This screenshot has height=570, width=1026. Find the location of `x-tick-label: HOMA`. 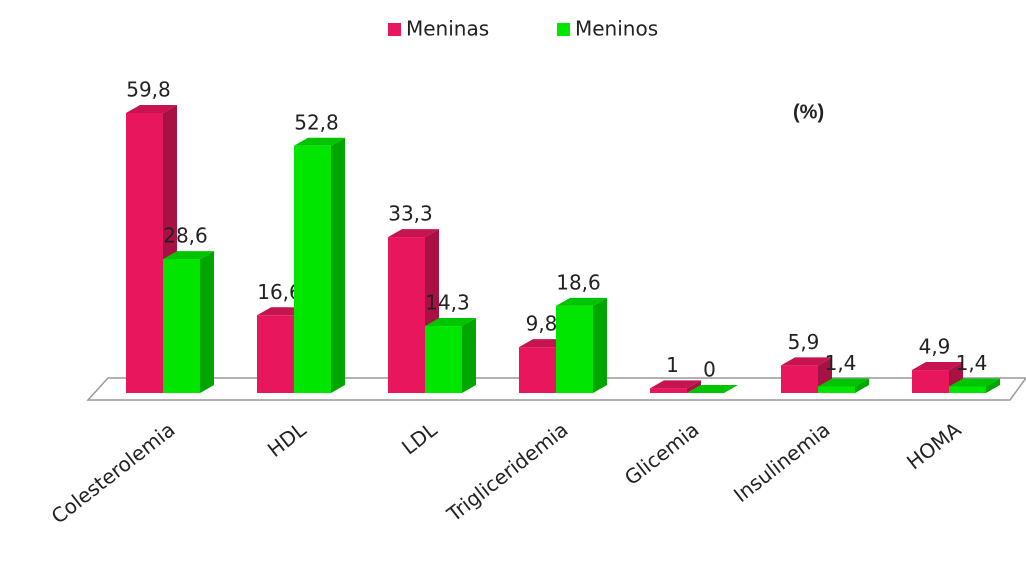

x-tick-label: HOMA is located at coordinates (934, 445).